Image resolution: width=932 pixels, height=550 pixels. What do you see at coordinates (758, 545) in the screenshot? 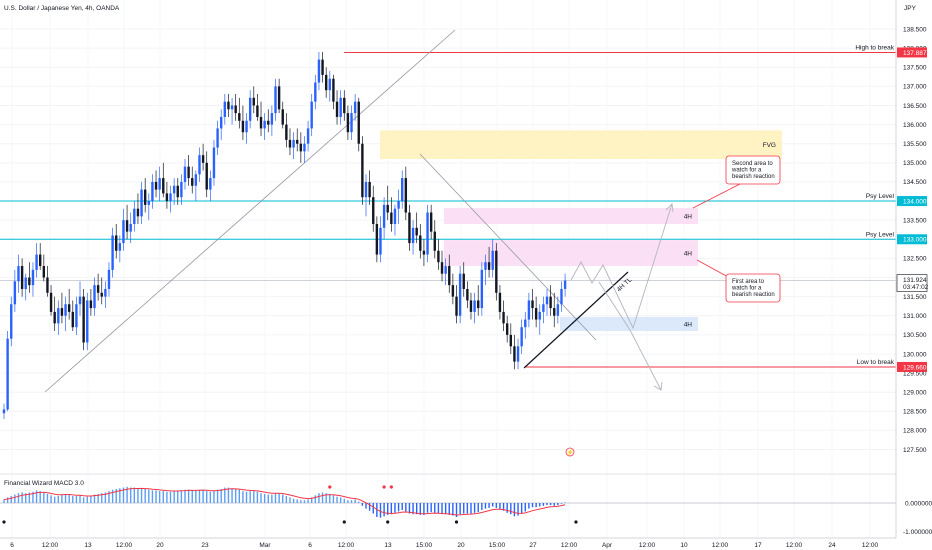
I see `x-tick-label: 17` at bounding box center [758, 545].